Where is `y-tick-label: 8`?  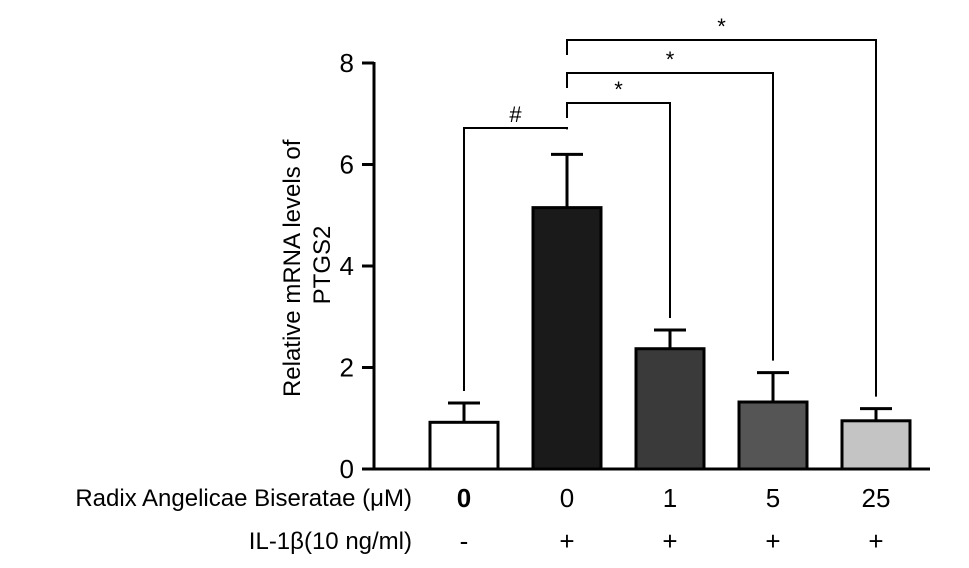
y-tick-label: 8 is located at coordinates (347, 63).